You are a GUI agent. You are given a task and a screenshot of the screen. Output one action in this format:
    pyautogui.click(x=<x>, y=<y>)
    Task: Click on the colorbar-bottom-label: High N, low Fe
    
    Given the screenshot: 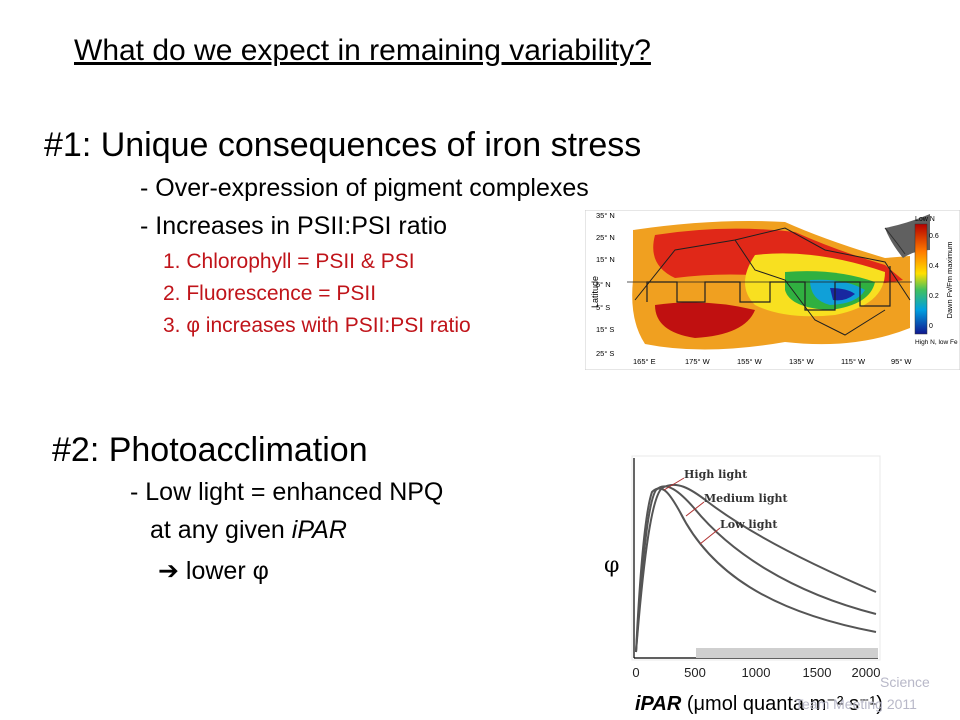 What is the action you would take?
    pyautogui.click(x=936, y=342)
    